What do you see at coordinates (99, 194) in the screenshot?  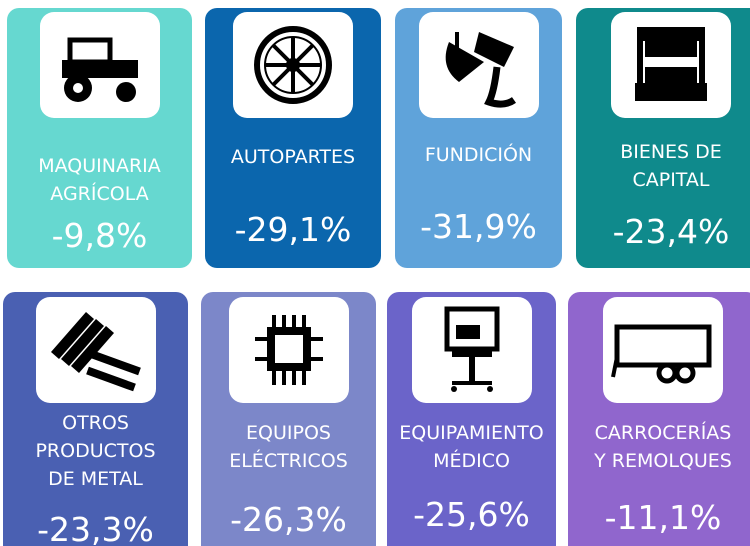 I see `label-line: AGRÍCOLA` at bounding box center [99, 194].